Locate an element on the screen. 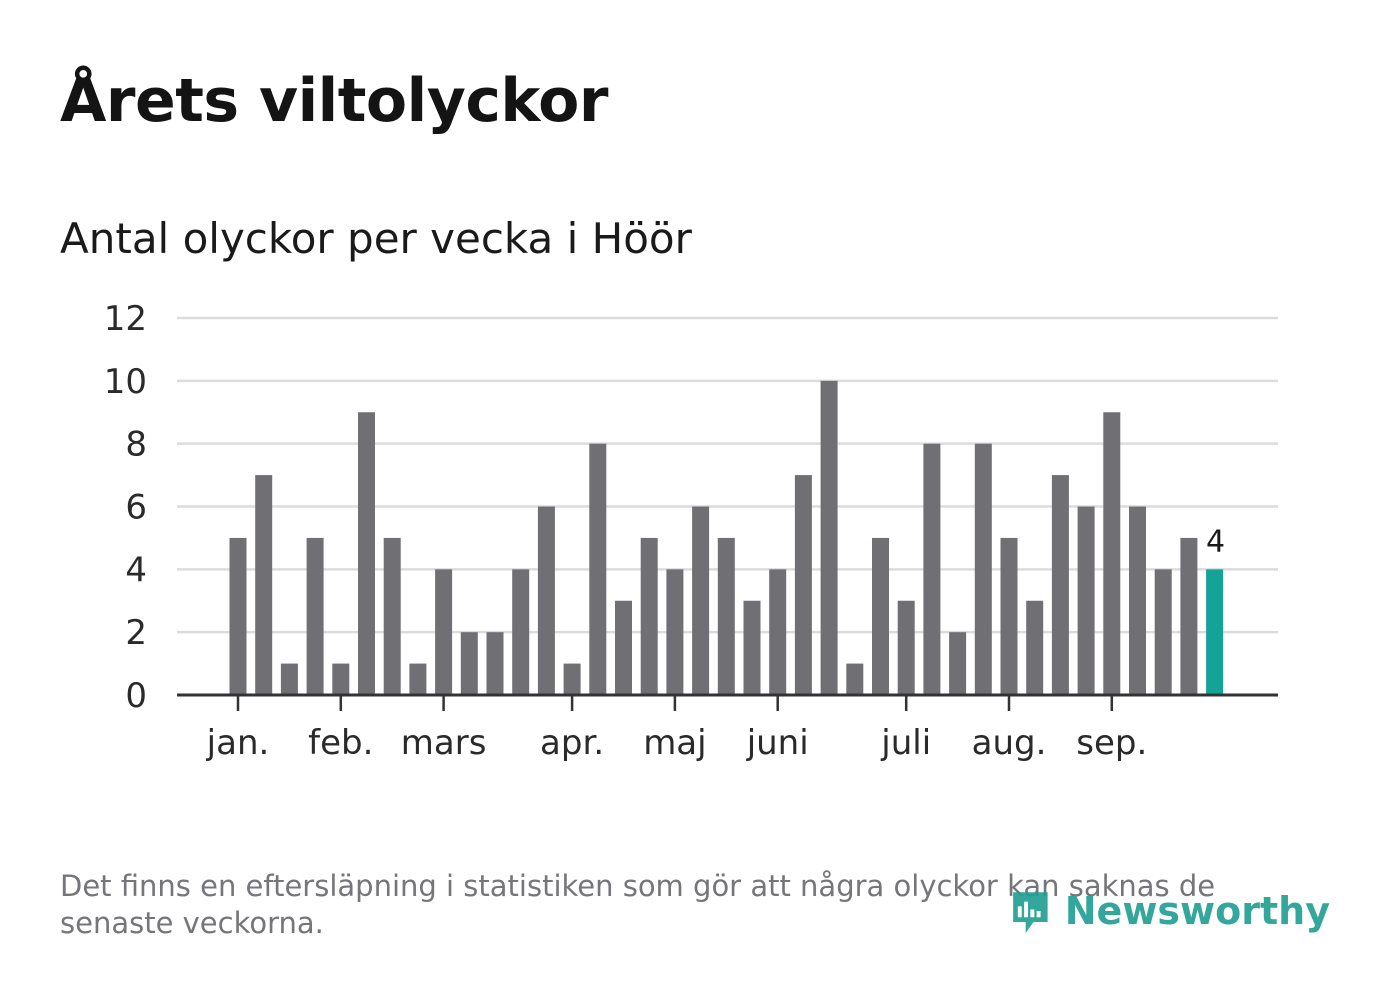 This screenshot has width=1382, height=999. highlight-value-label: 4 is located at coordinates (1215, 541).